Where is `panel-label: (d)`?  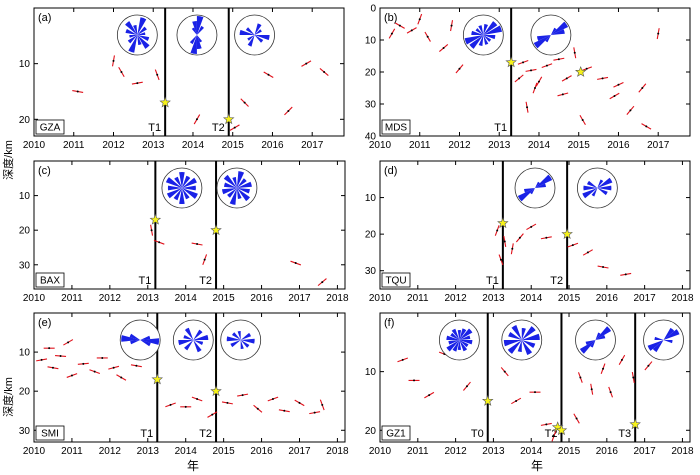 panel-label: (d) is located at coordinates (390, 171).